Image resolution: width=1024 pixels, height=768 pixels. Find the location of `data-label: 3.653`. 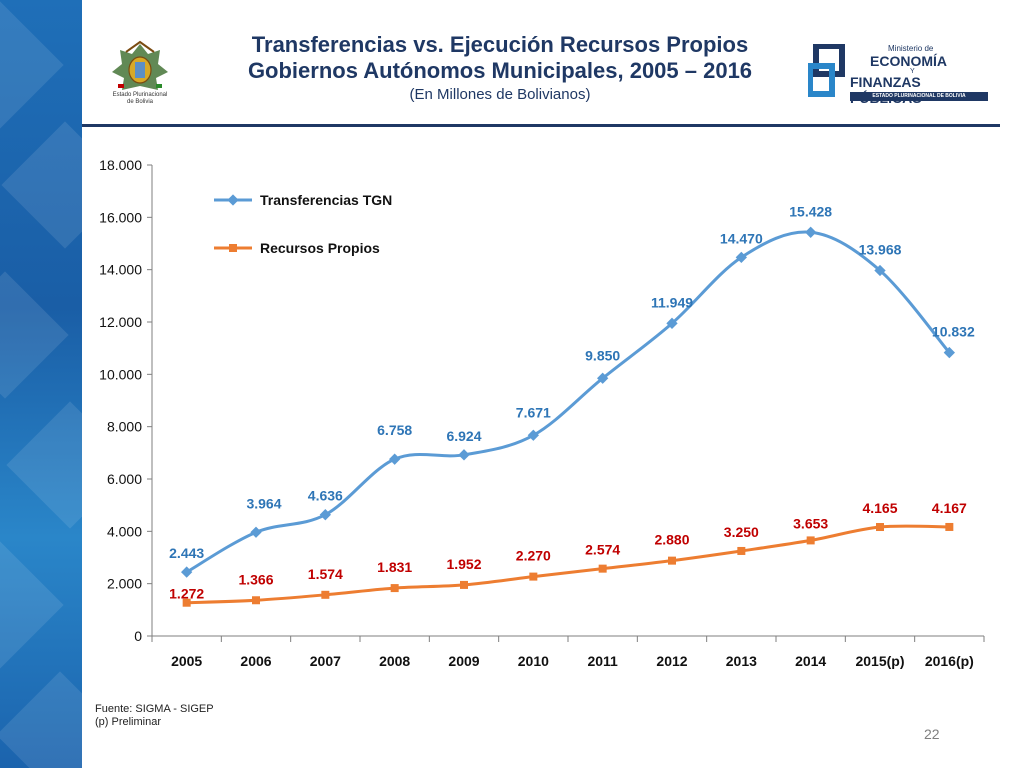

data-label: 3.653 is located at coordinates (810, 523).